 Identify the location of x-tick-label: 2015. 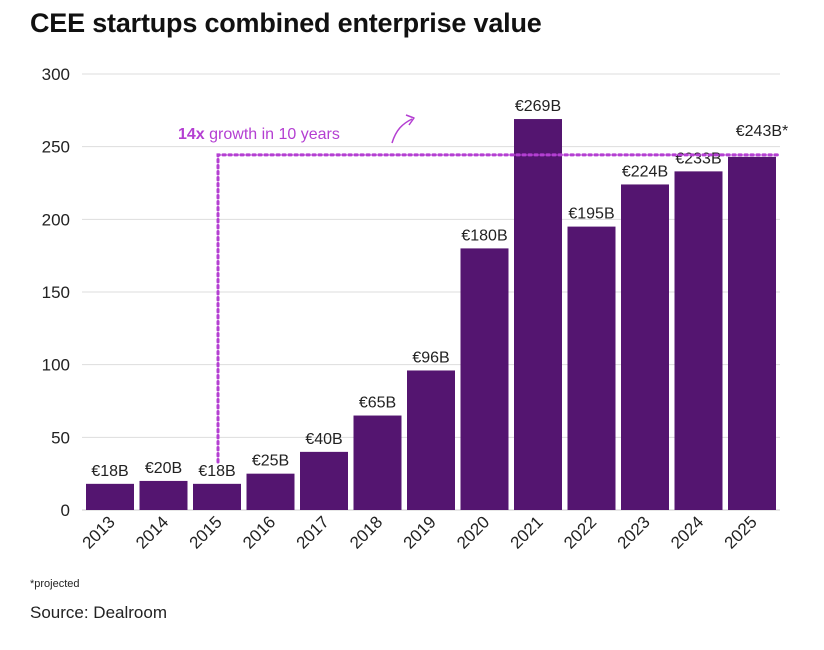
(206, 532).